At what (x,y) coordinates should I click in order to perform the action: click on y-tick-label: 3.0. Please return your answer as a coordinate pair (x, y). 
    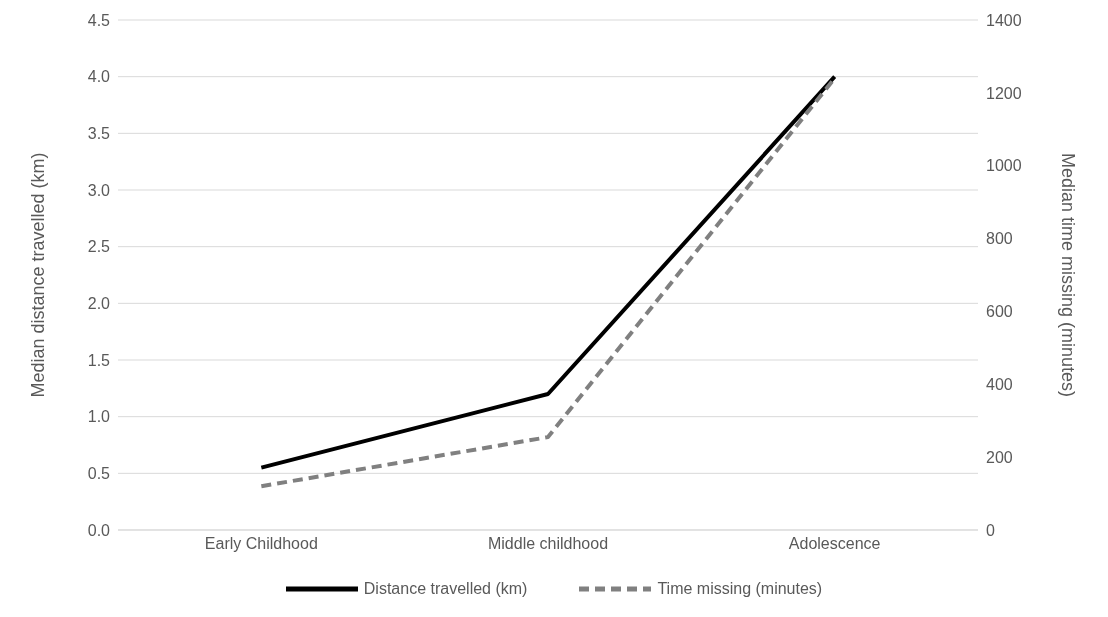
    Looking at the image, I should click on (99, 190).